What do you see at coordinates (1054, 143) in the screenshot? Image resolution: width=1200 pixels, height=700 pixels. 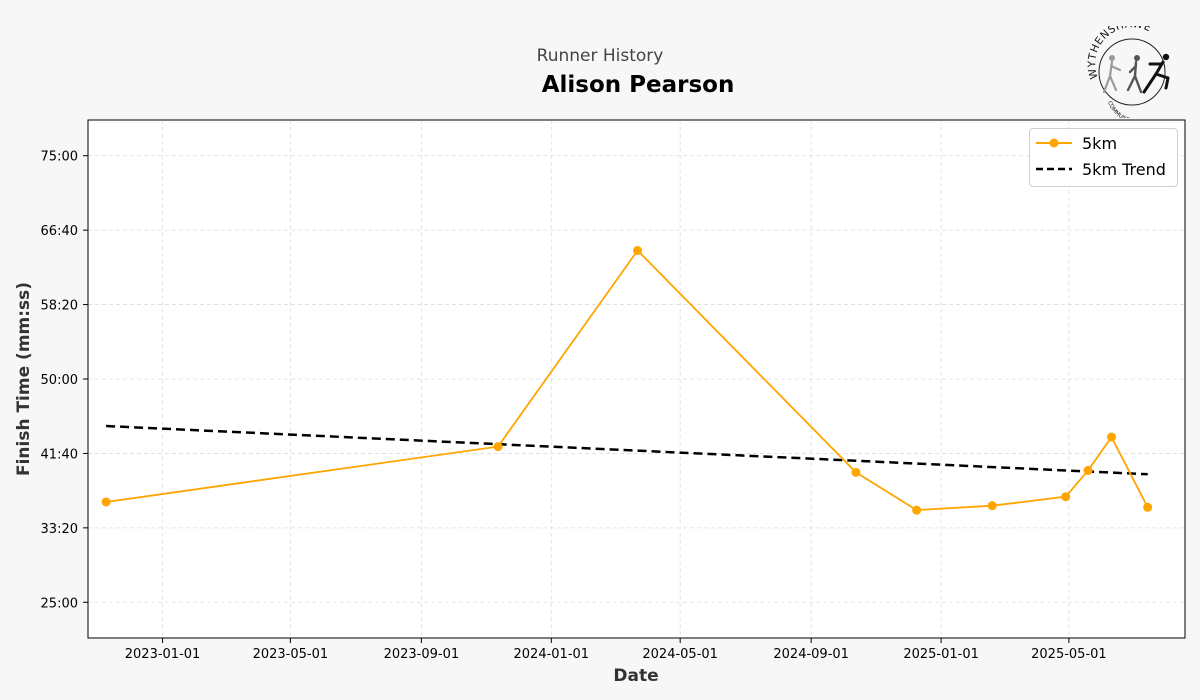 I see `legend-swatch-5km` at bounding box center [1054, 143].